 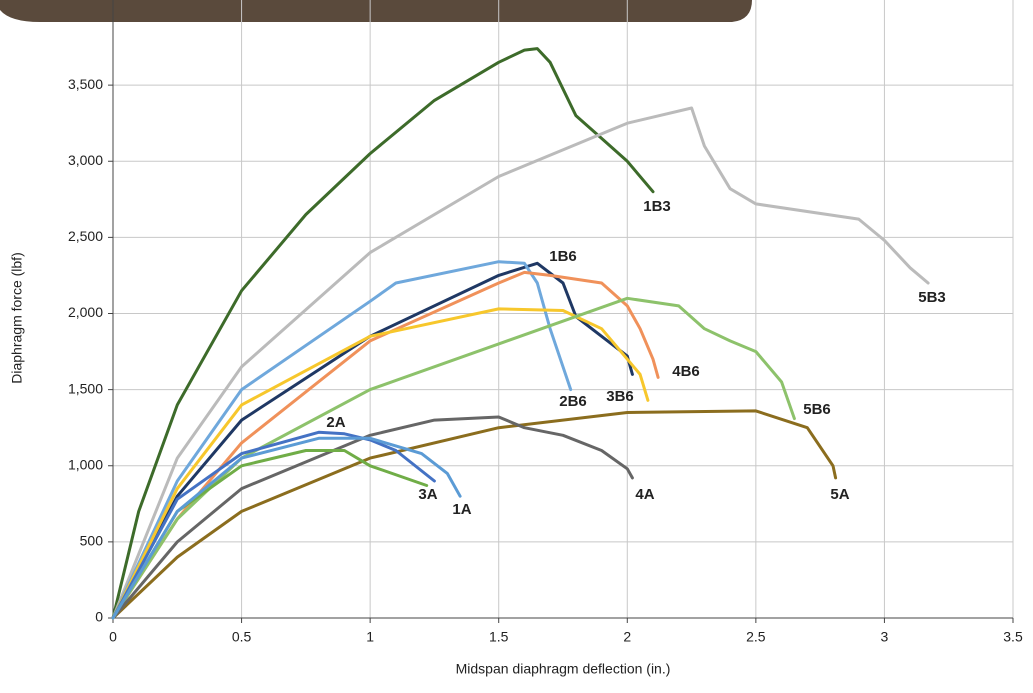 I want to click on x-tick-label: 1.5, so click(x=499, y=637).